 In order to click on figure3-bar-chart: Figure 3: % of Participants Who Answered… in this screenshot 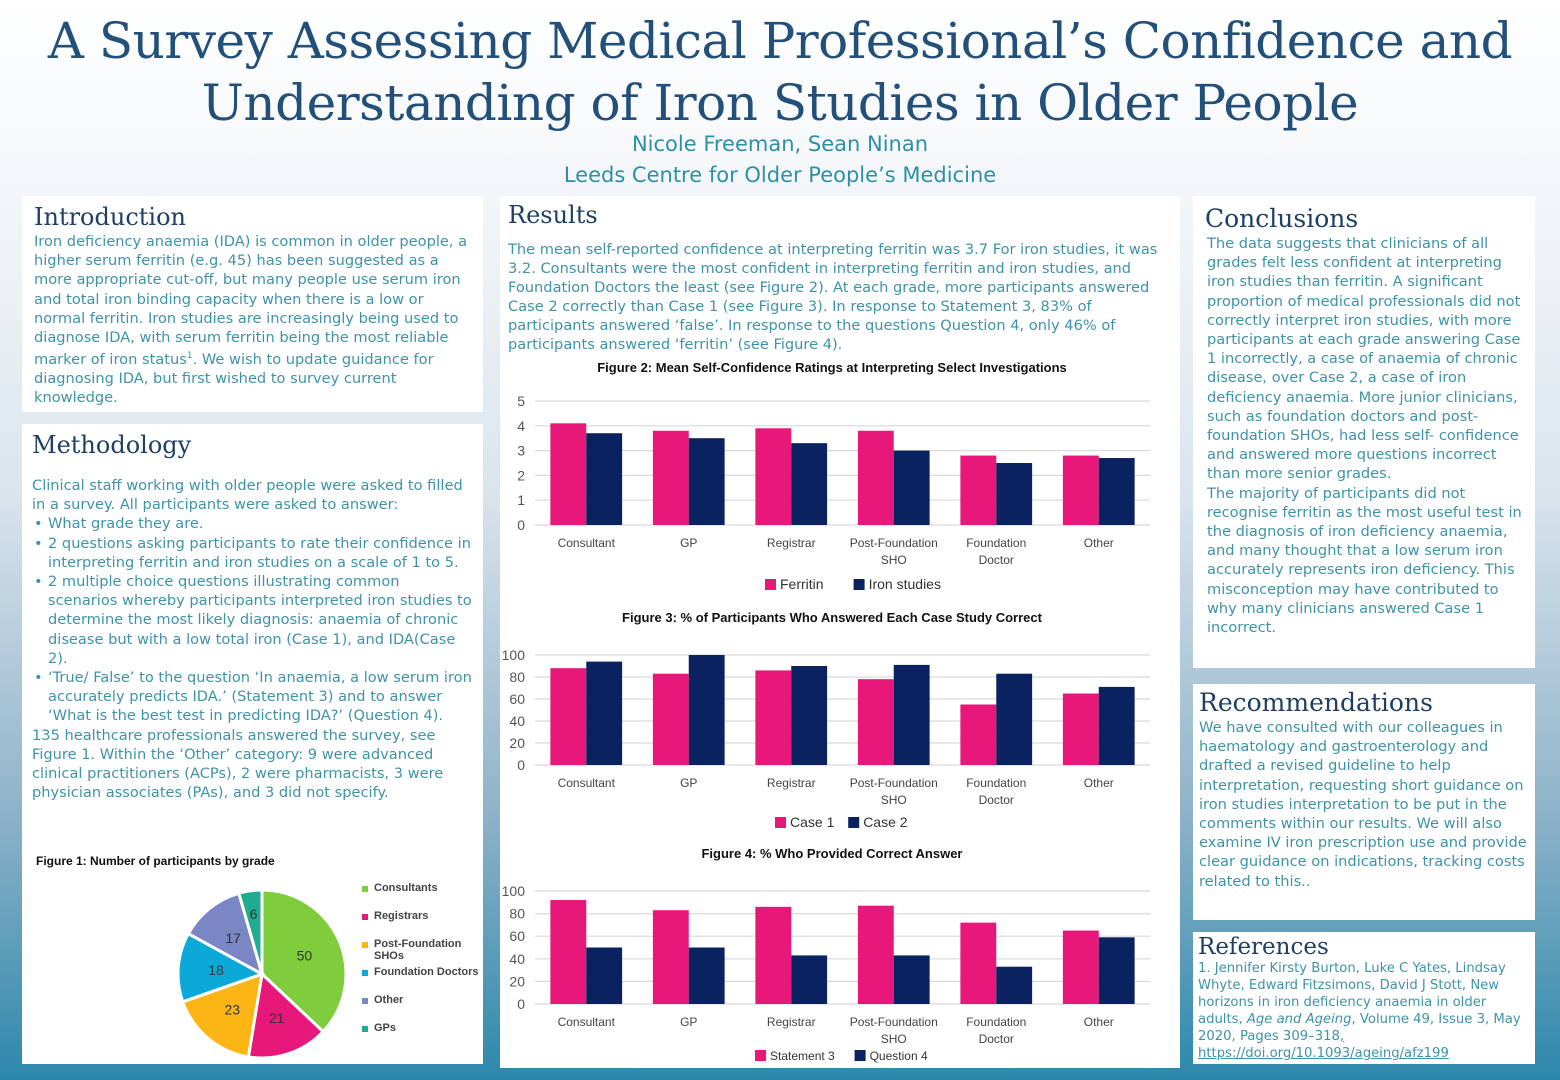, I will do `click(826, 720)`.